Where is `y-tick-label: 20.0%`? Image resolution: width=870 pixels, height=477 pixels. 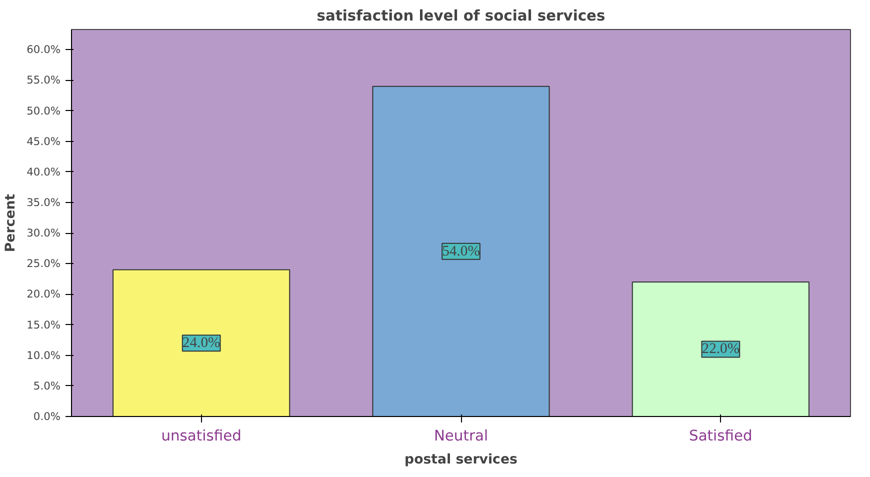 y-tick-label: 20.0% is located at coordinates (43, 294).